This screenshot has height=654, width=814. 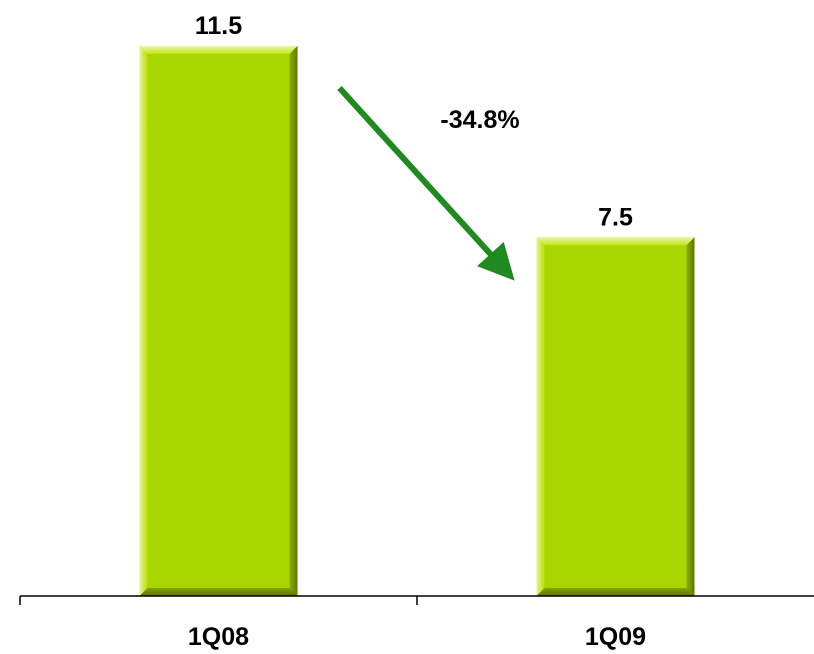 What do you see at coordinates (615, 217) in the screenshot?
I see `data-label-1Q09: 7.5` at bounding box center [615, 217].